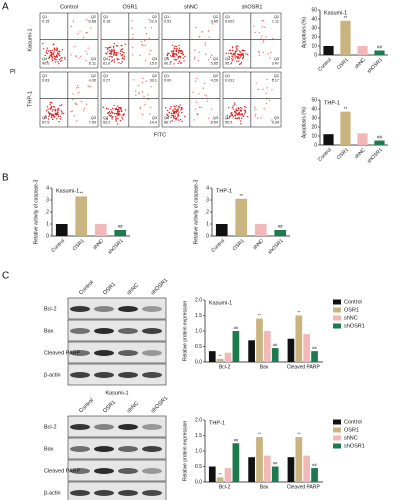 This screenshot has width=397, height=500. What do you see at coordinates (167, 123) in the screenshot?
I see `quadrant-value: 86.7` at bounding box center [167, 123].